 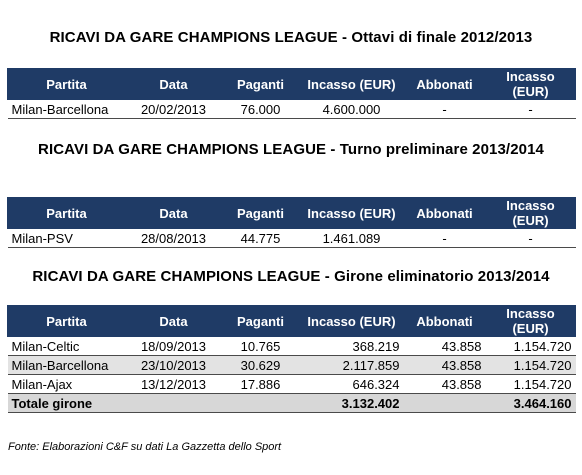 I want to click on cell-incasso: 1.461.089, so click(x=351, y=238).